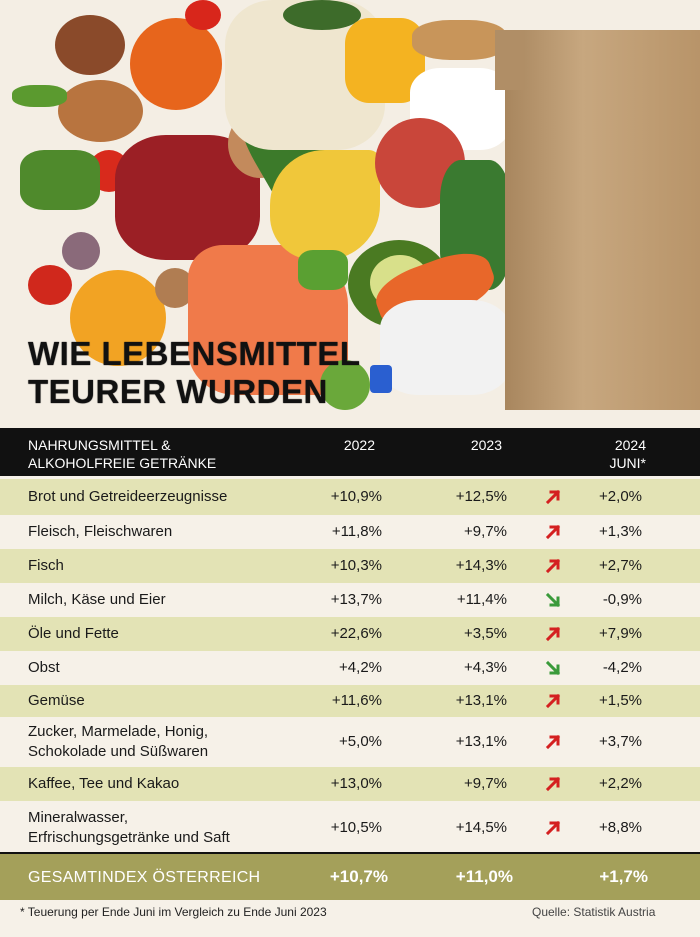 This screenshot has width=700, height=937. What do you see at coordinates (118, 751) in the screenshot?
I see `row-label-line-2: Schokolade und Süßwaren` at bounding box center [118, 751].